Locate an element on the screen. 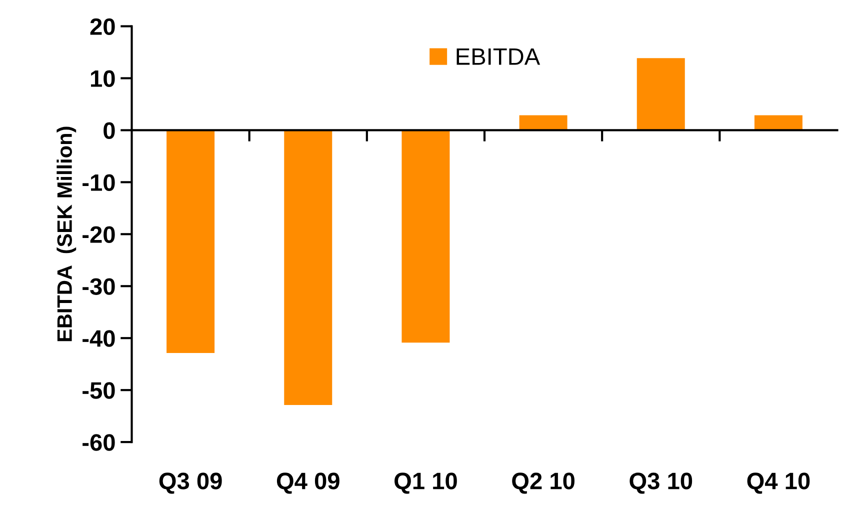 Image resolution: width=850 pixels, height=525 pixels. y-tick-label: 20 is located at coordinates (102, 27).